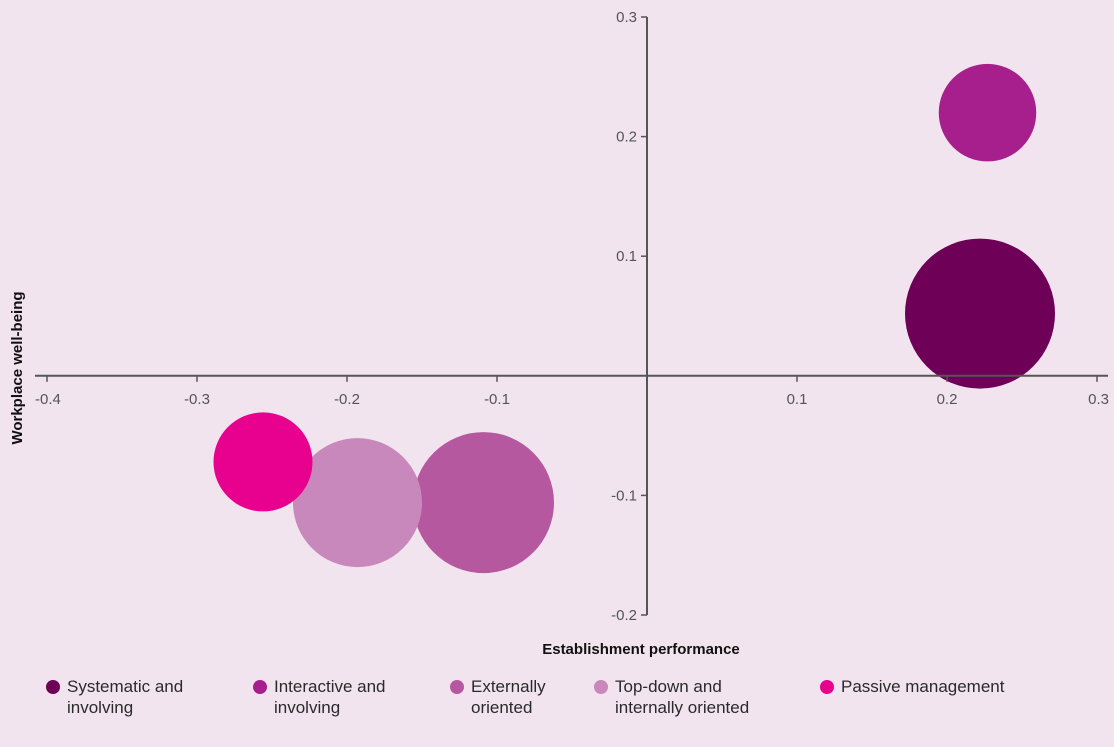  What do you see at coordinates (197, 399) in the screenshot?
I see `x-tick-label: -0.3` at bounding box center [197, 399].